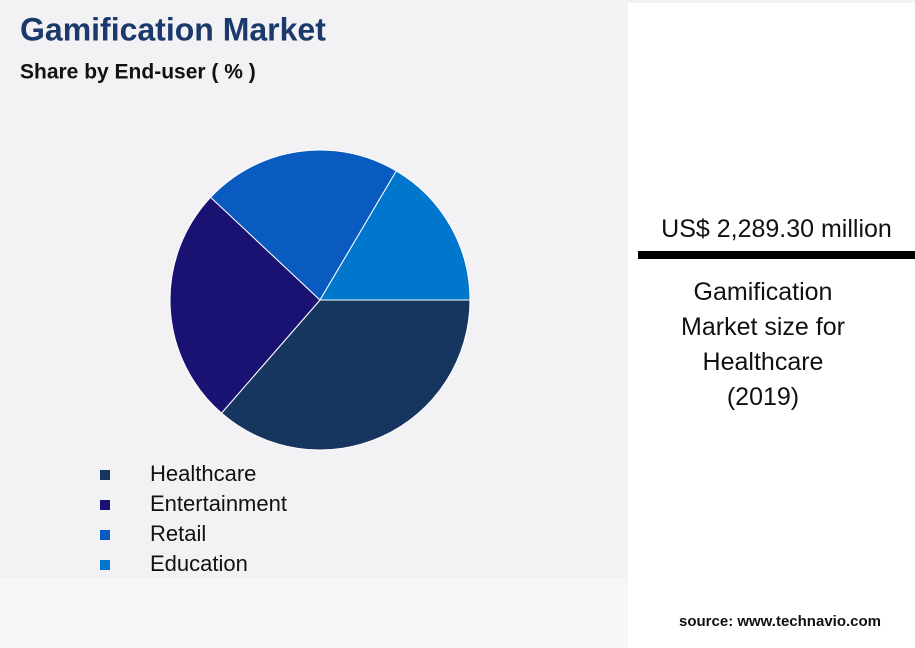 This screenshot has height=648, width=915. I want to click on chart-title: Gamification Market, so click(173, 29).